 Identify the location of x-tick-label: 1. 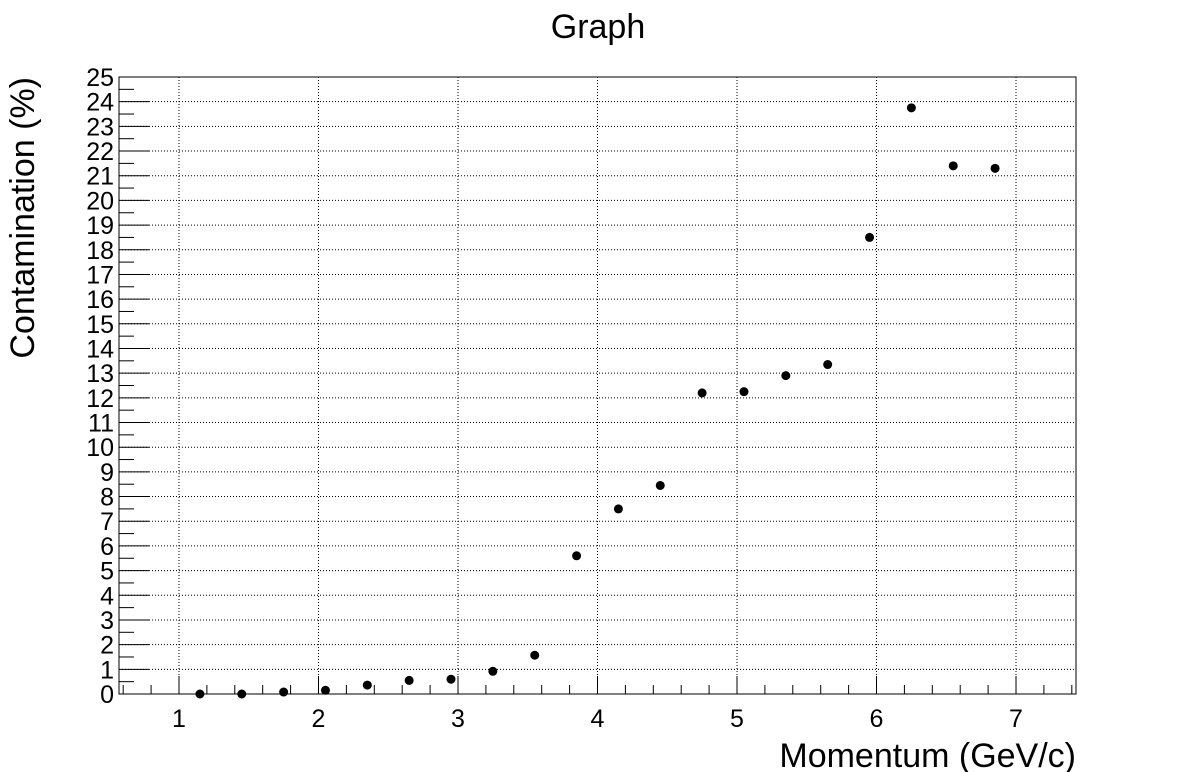
(179, 719).